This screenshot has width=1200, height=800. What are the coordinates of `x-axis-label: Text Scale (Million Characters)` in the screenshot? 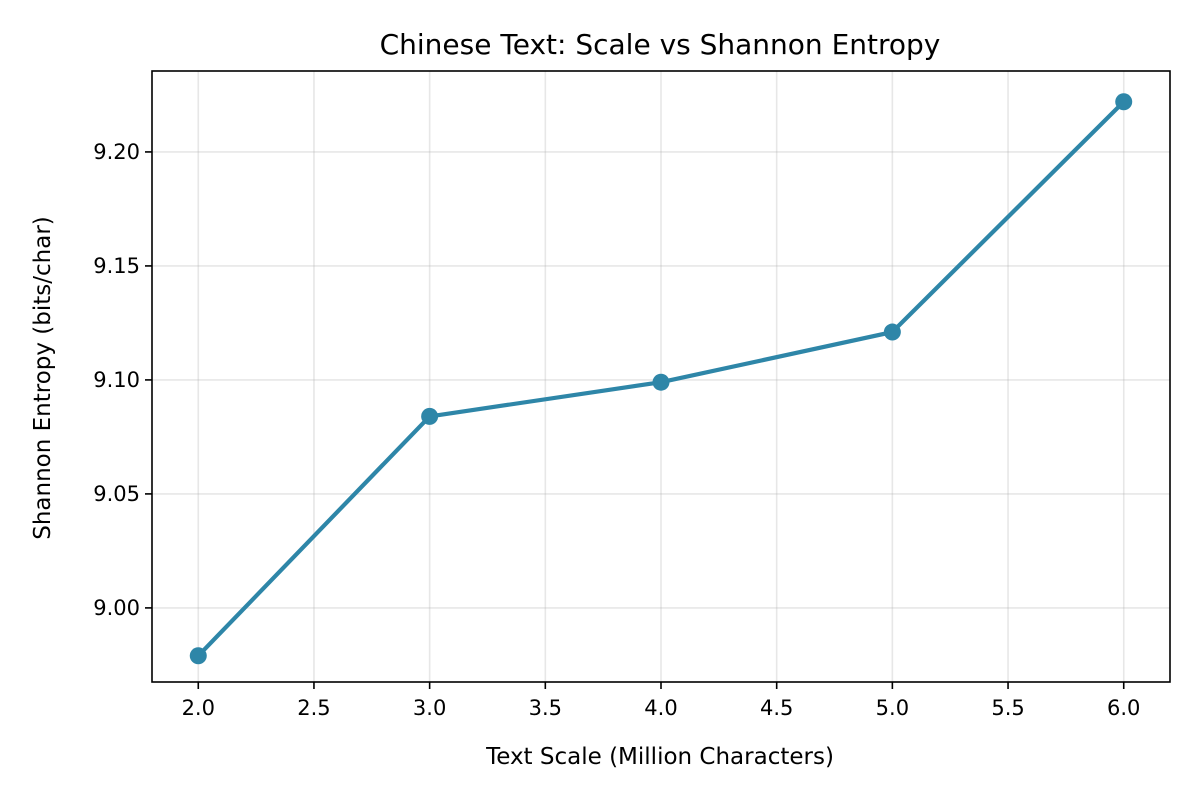 It's located at (659, 757).